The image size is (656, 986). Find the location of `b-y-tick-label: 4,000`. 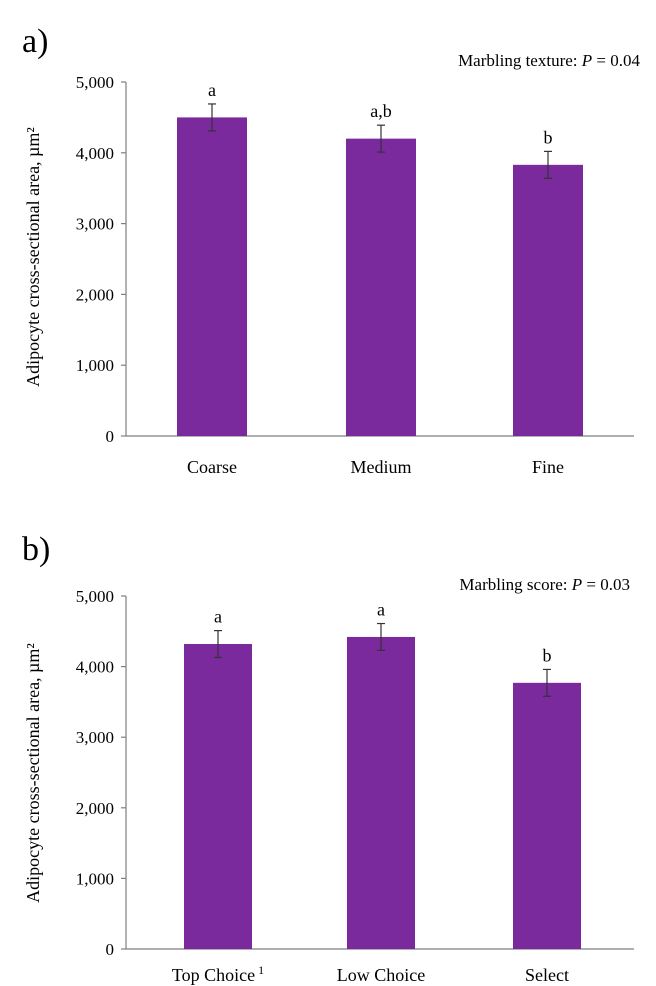

b-y-tick-label: 4,000 is located at coordinates (95, 667).